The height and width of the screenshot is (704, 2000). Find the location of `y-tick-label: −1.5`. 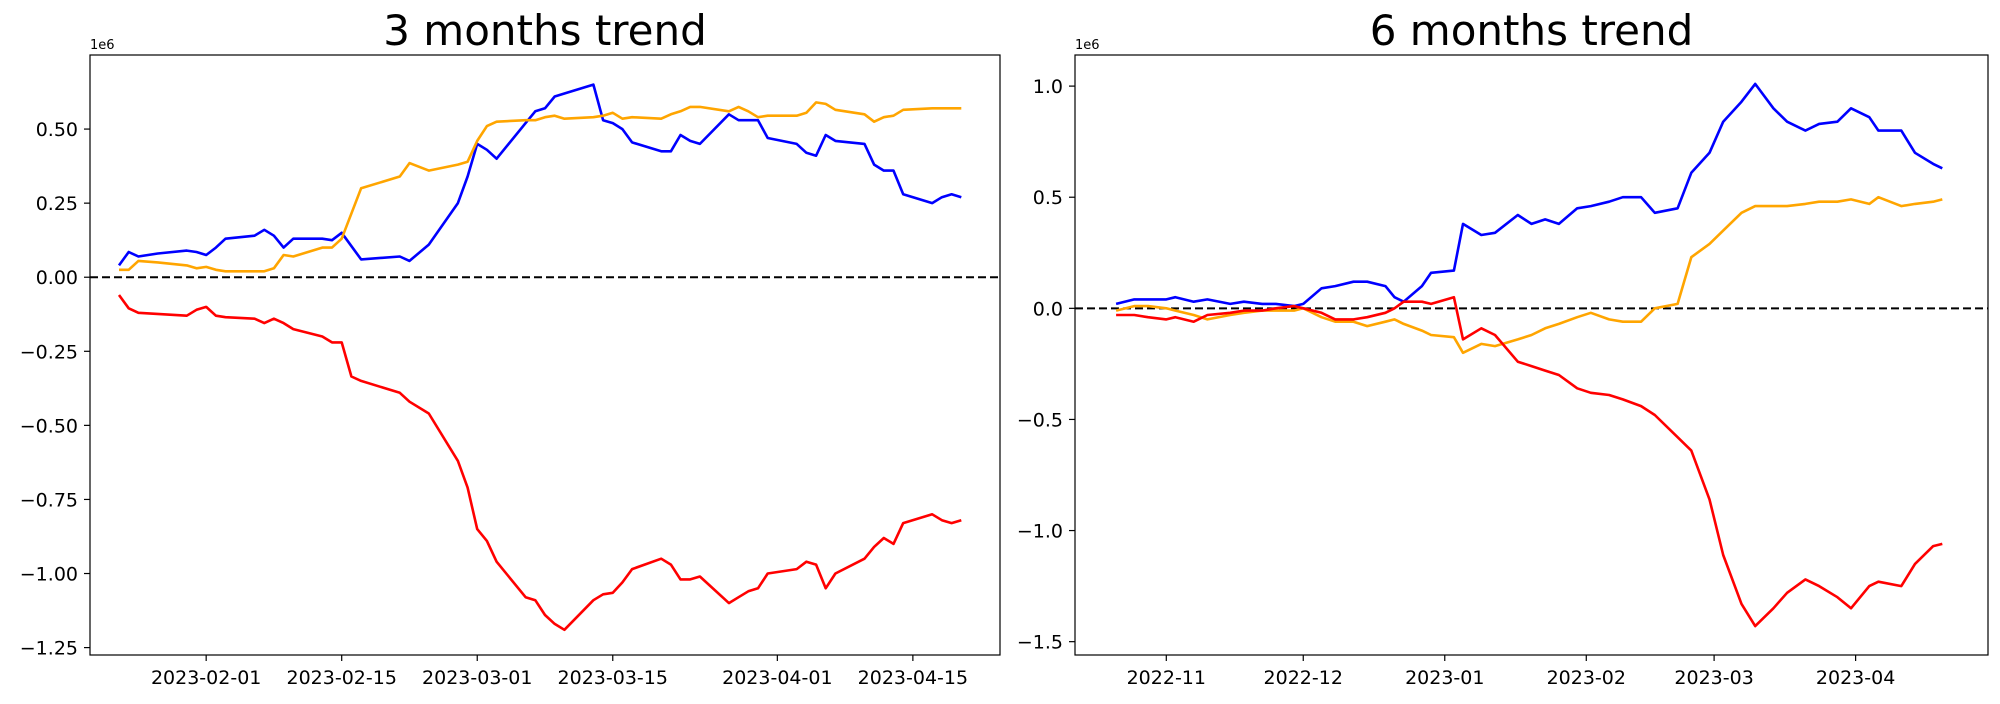

y-tick-label: −1.5 is located at coordinates (1040, 643).